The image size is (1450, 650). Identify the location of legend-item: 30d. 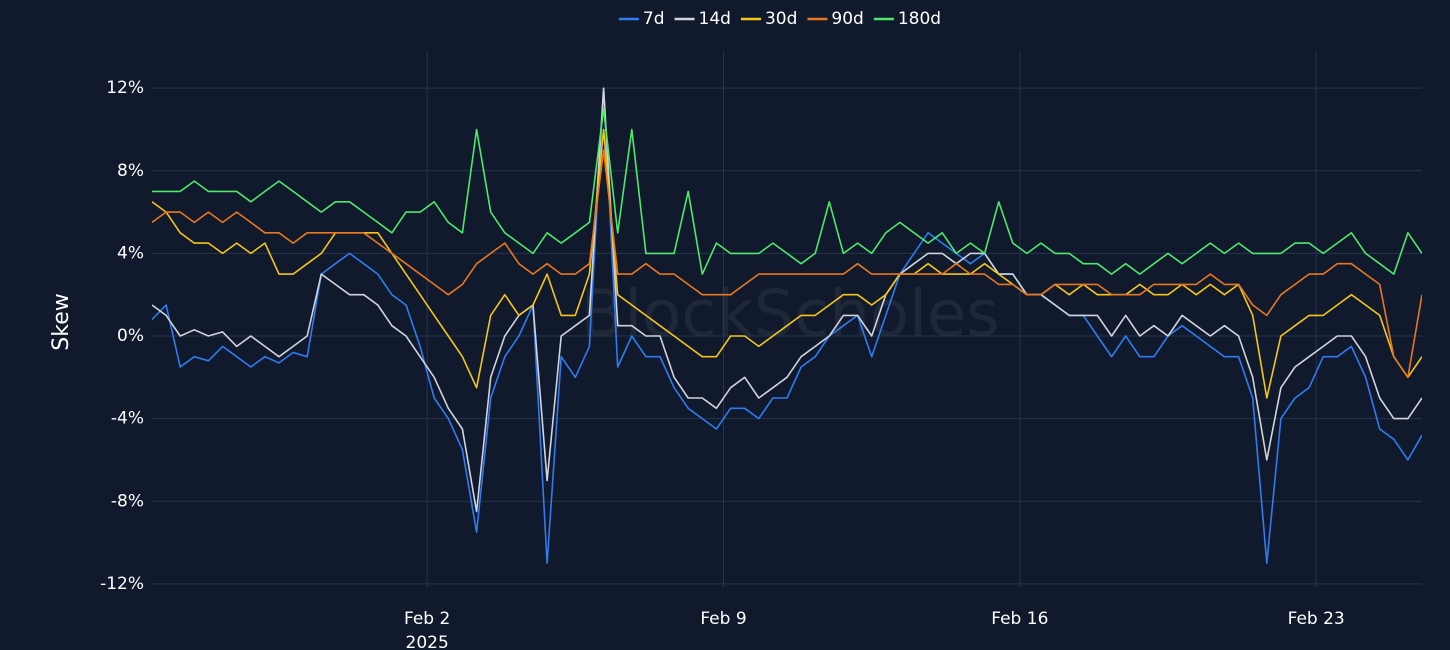
(768, 19).